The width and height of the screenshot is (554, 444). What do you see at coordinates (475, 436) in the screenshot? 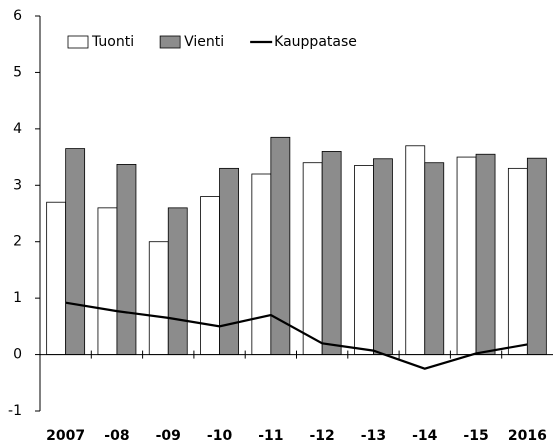
I see `x-tick-label: -15` at bounding box center [475, 436].